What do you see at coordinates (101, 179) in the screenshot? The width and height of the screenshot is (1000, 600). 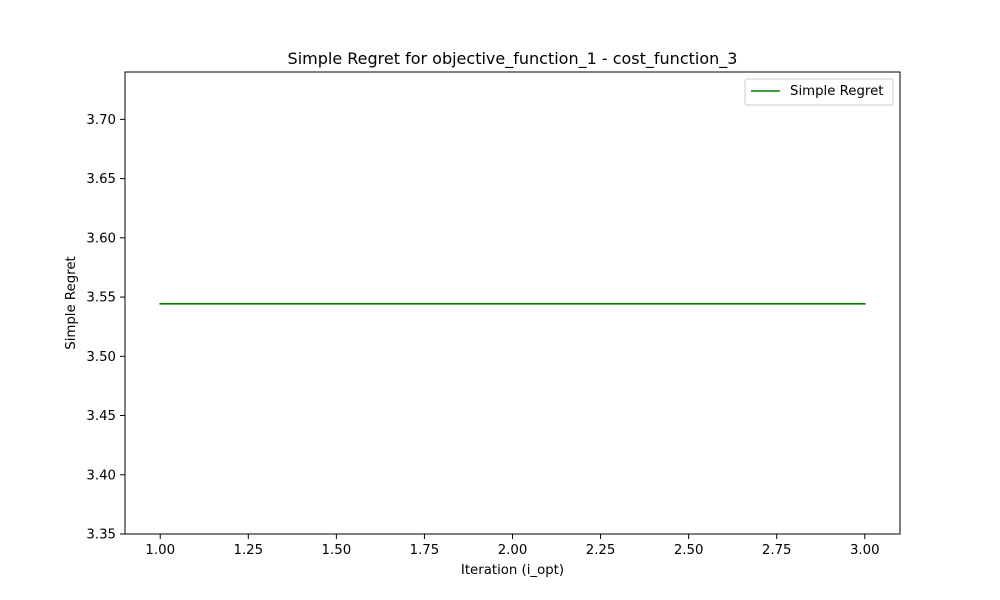 I see `y-tick-label: 3.65` at bounding box center [101, 179].